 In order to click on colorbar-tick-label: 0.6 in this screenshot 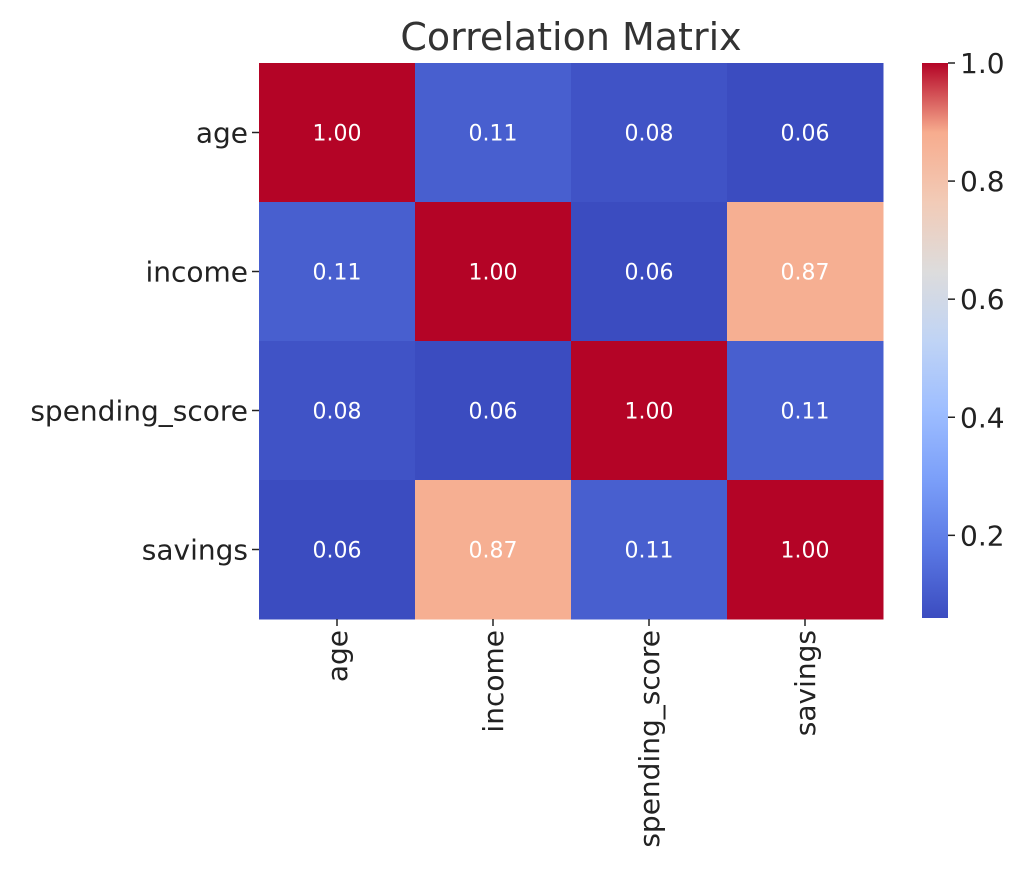, I will do `click(982, 299)`.